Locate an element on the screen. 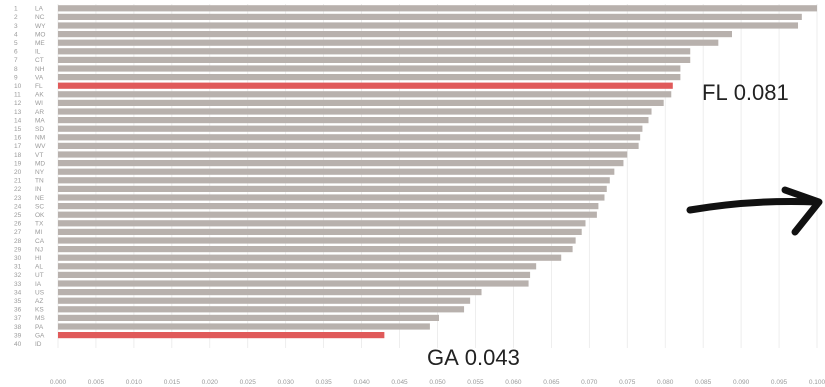  category-label: ID is located at coordinates (38, 344).